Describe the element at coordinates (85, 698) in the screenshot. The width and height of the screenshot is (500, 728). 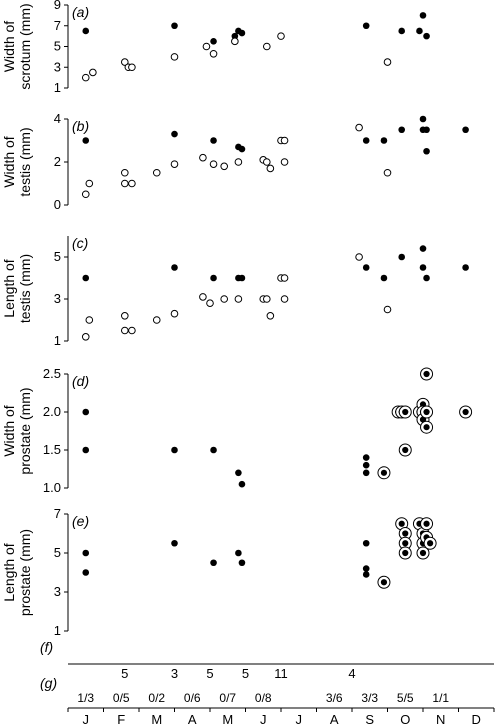
I see `row-g-value: 1/3` at that location.